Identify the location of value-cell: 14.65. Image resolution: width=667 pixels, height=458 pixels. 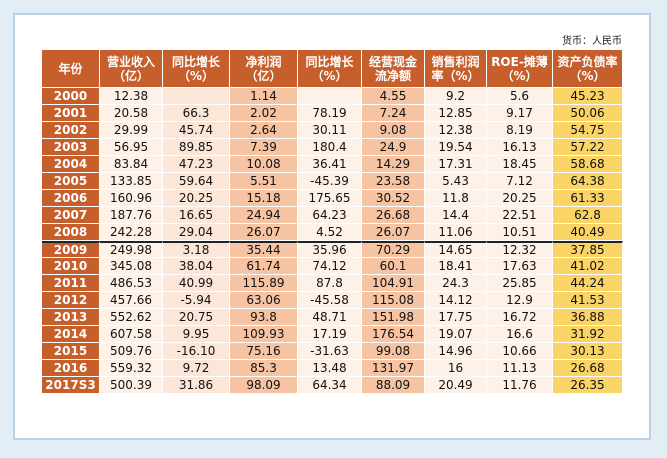
(456, 249).